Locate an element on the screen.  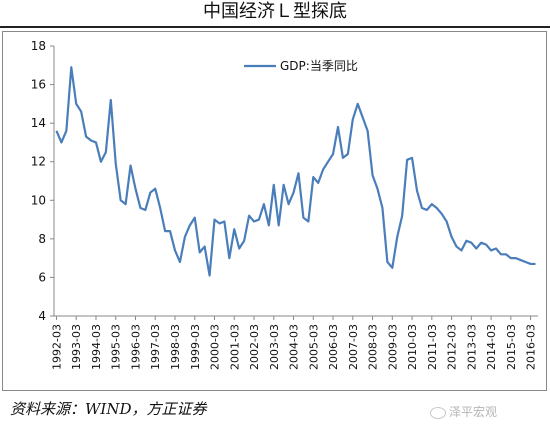
y-axis-ticks: 4 6 8 10 12 14 16 18 is located at coordinates (42, 181).